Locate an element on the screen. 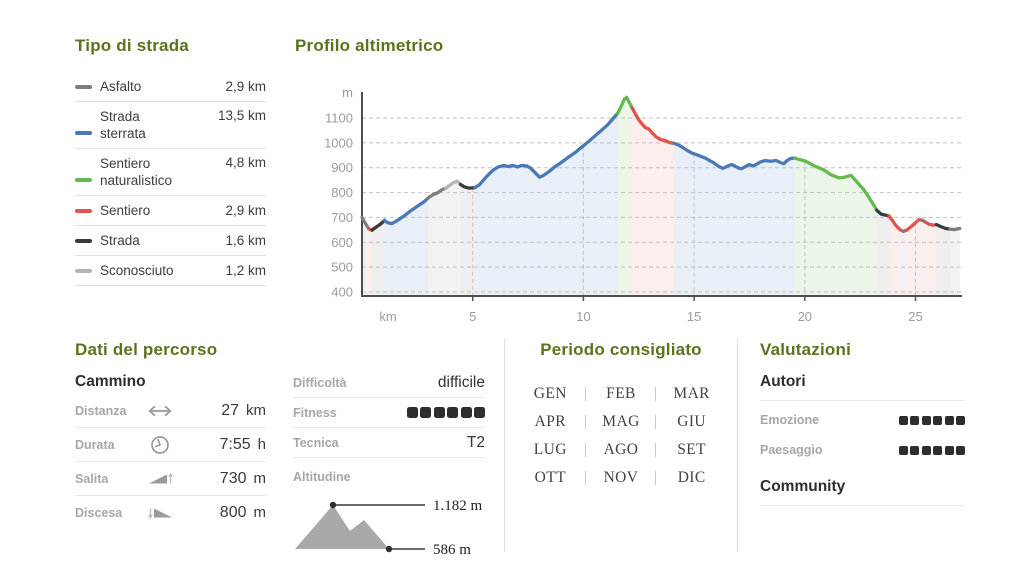 This screenshot has width=1024, height=567. spec-row-value: difficile is located at coordinates (461, 382).